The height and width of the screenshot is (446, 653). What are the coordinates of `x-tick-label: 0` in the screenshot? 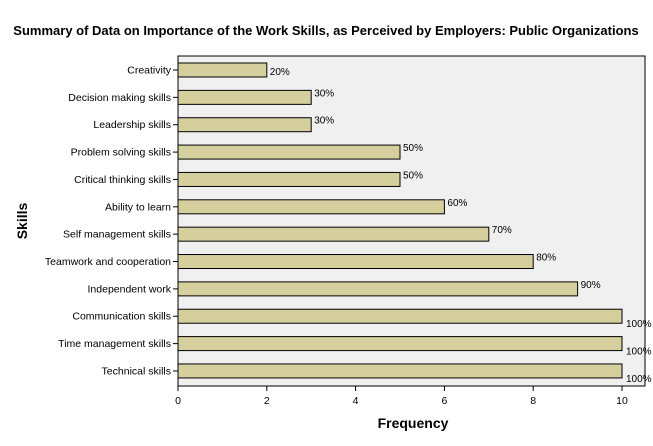 It's located at (178, 401).